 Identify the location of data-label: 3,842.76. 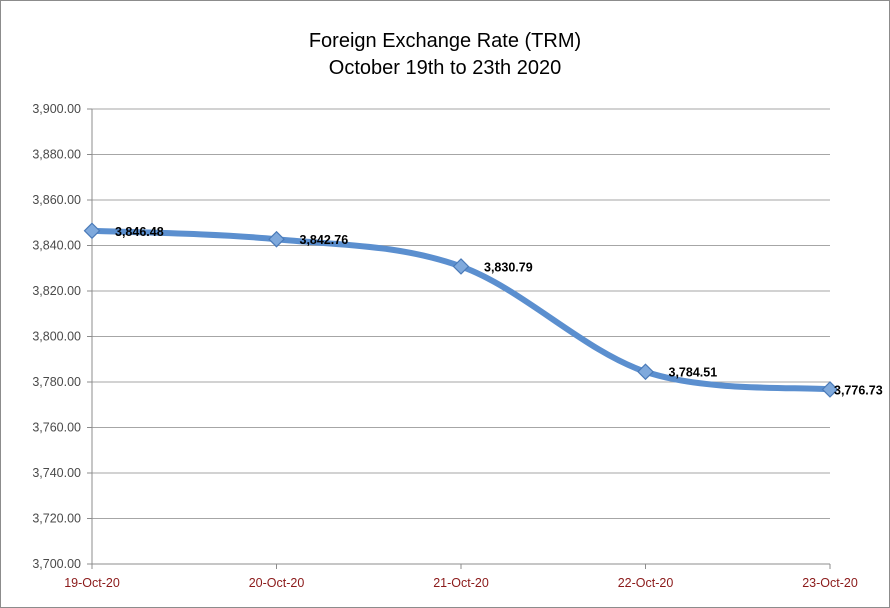
(324, 240).